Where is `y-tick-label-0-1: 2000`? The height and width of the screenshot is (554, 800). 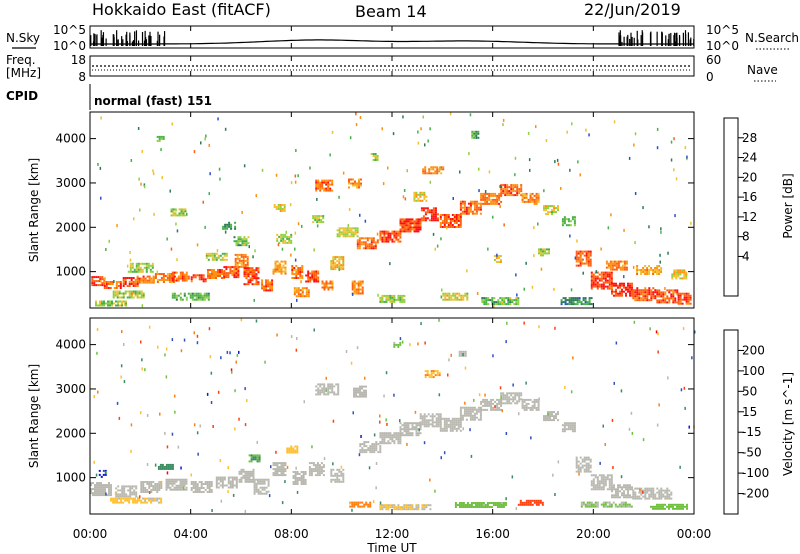
y-tick-label-0-1: 2000 is located at coordinates (70, 227).